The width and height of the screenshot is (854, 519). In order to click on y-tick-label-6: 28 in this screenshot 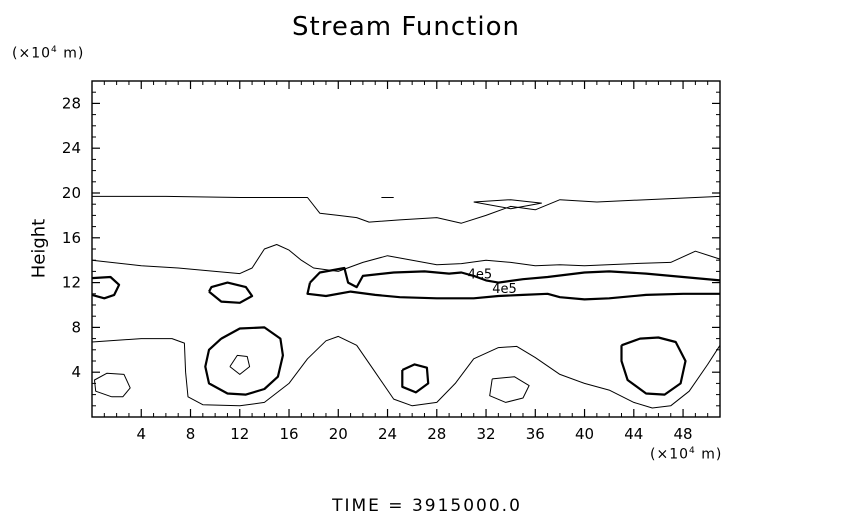, I will do `click(71, 103)`.